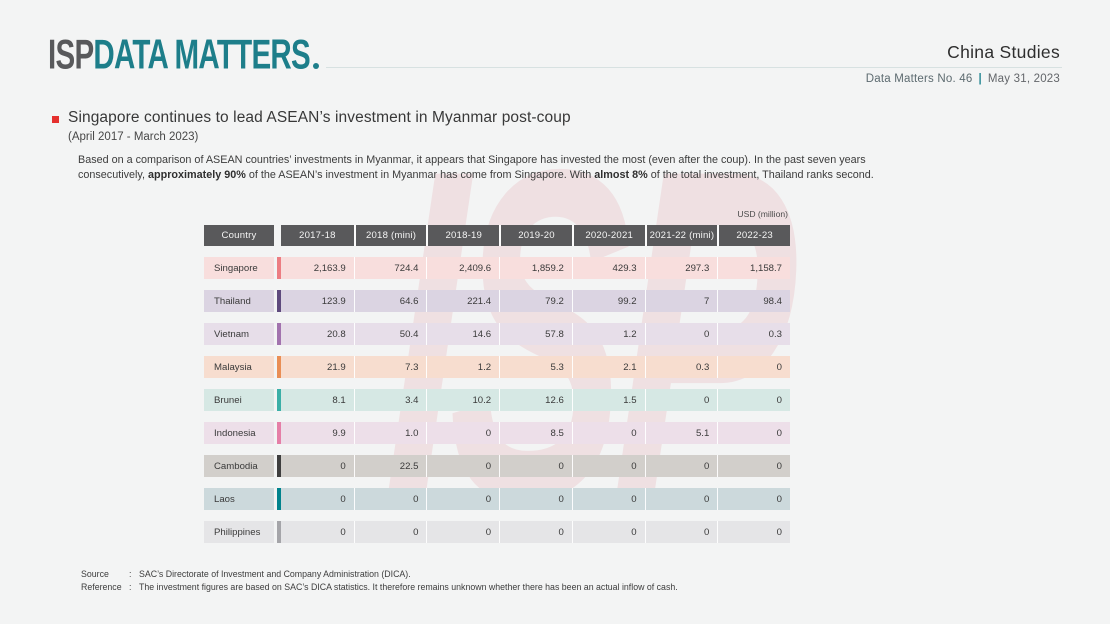 This screenshot has height=624, width=1110. I want to click on source-colon: :, so click(130, 574).